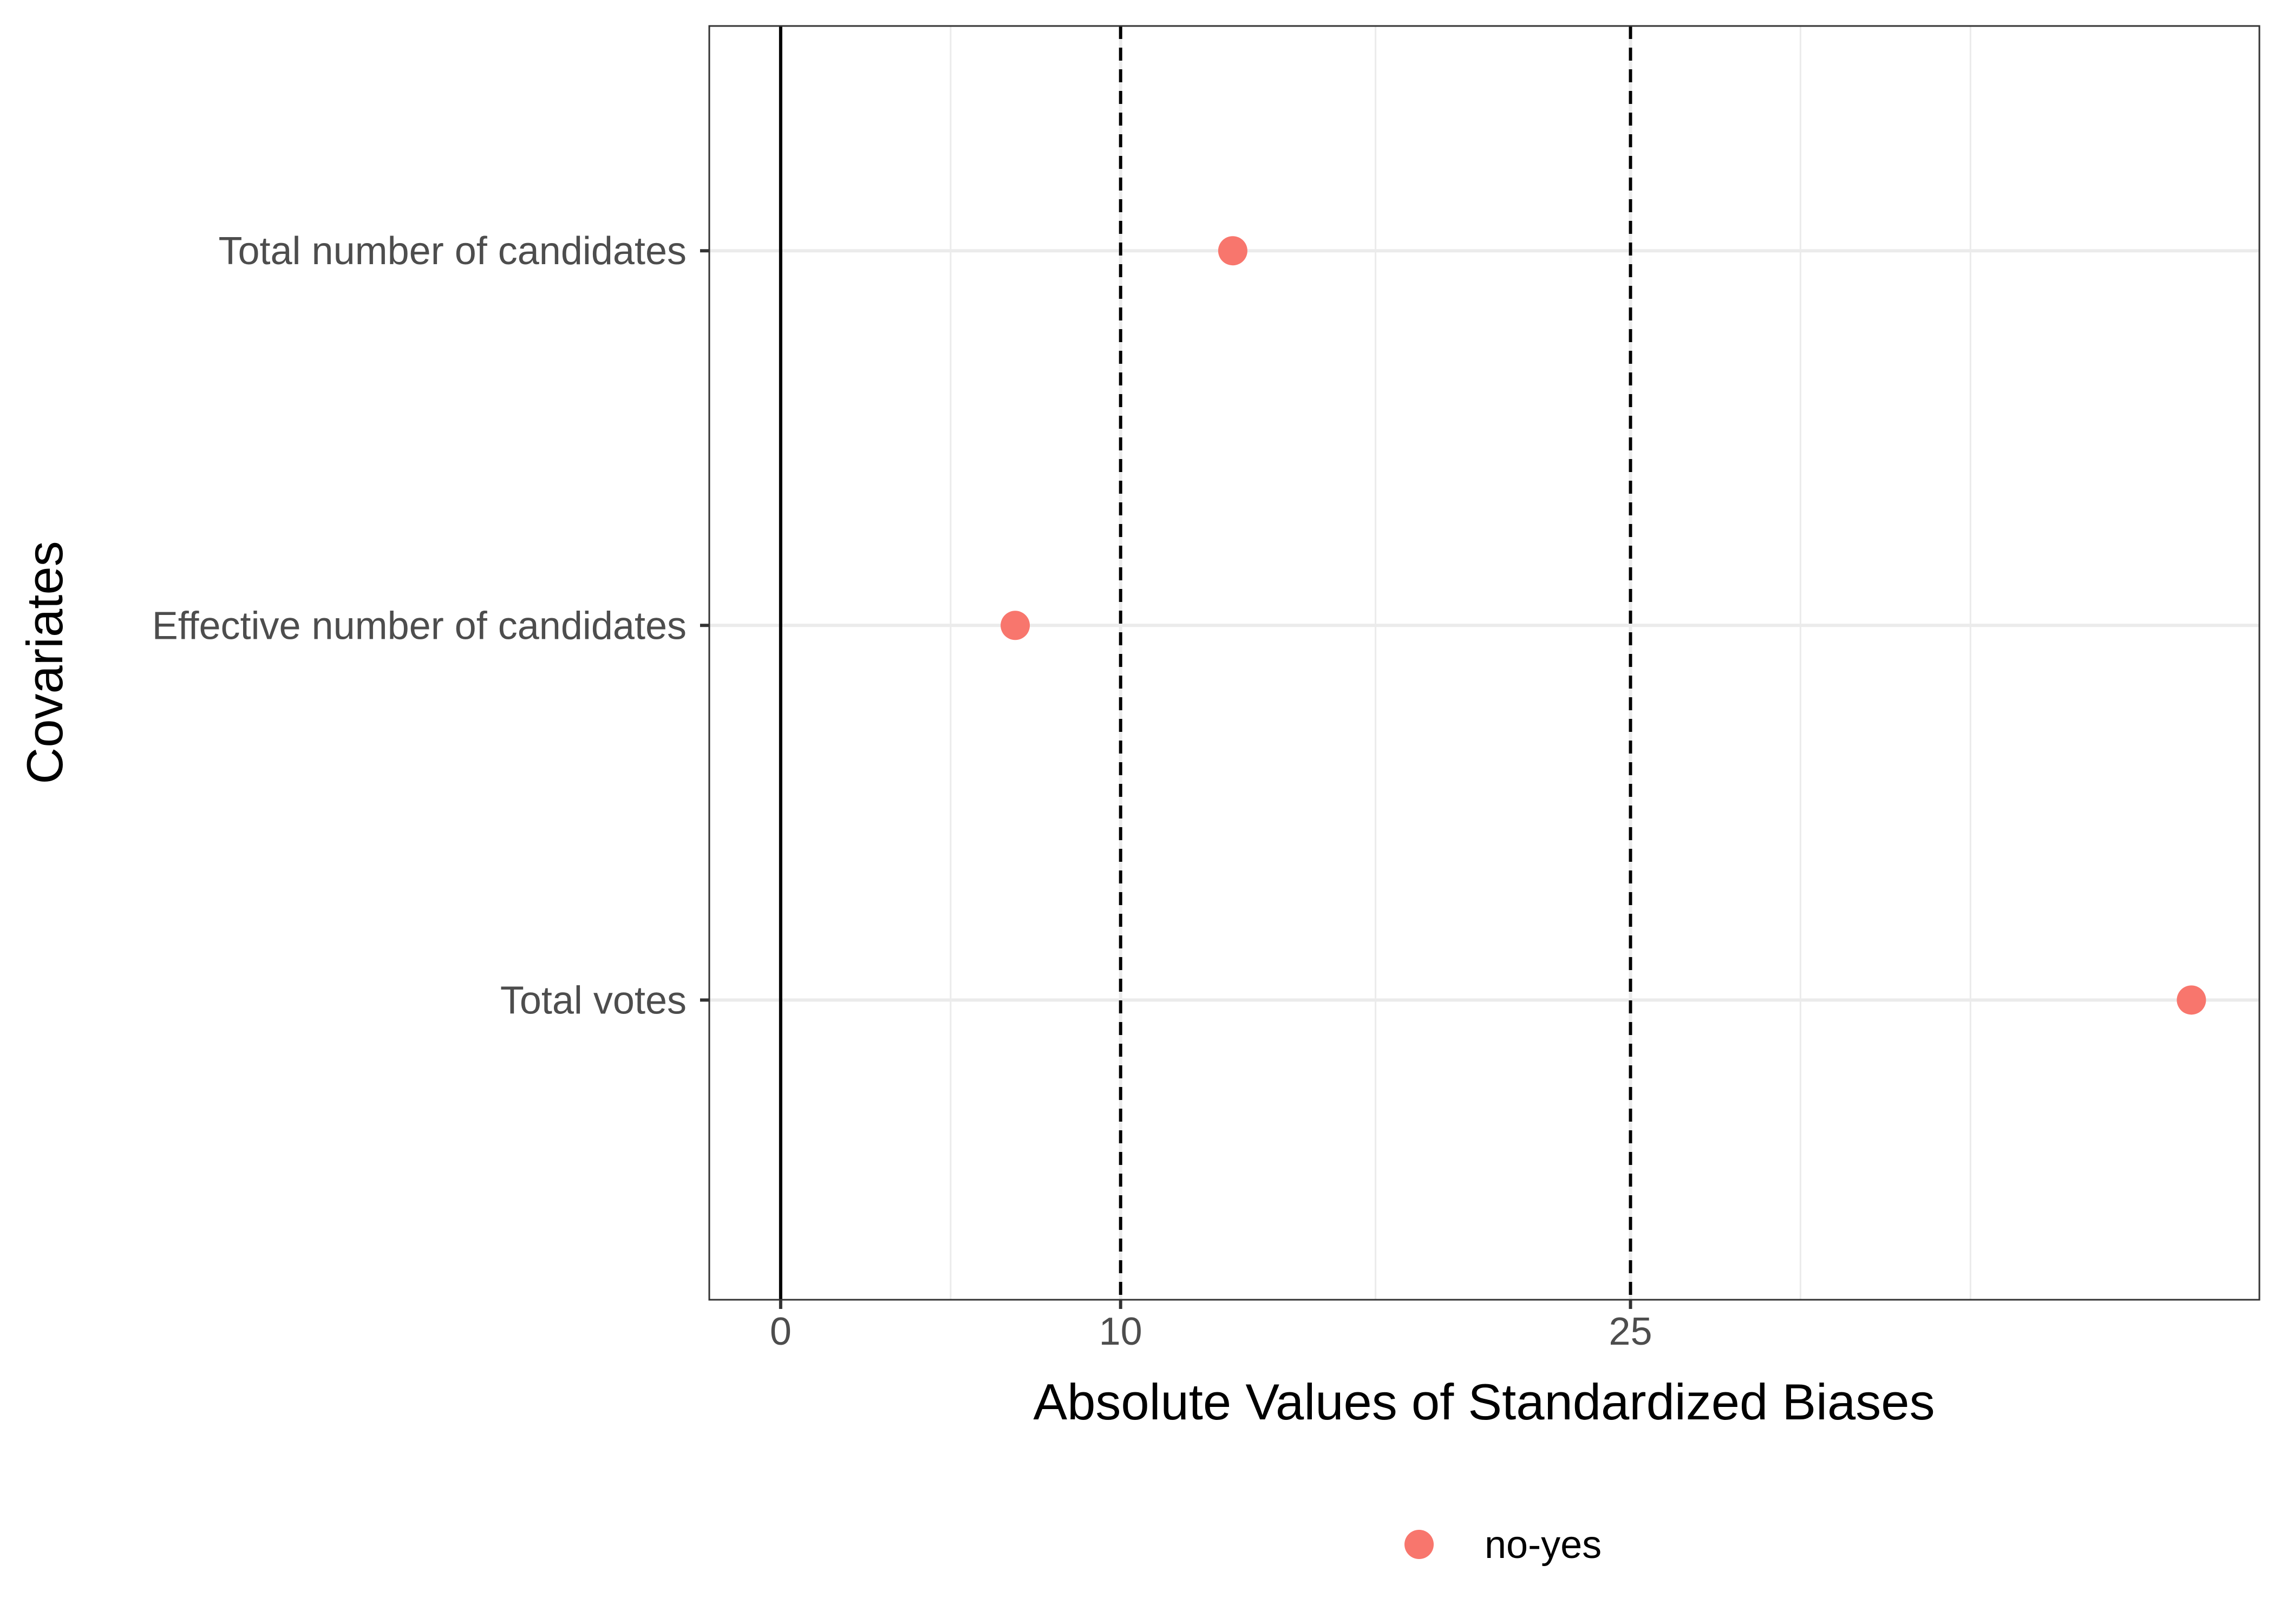  Describe the element at coordinates (1484, 1401) in the screenshot. I see `x-axis-title: Absolute Values of Standardized Biases` at that location.